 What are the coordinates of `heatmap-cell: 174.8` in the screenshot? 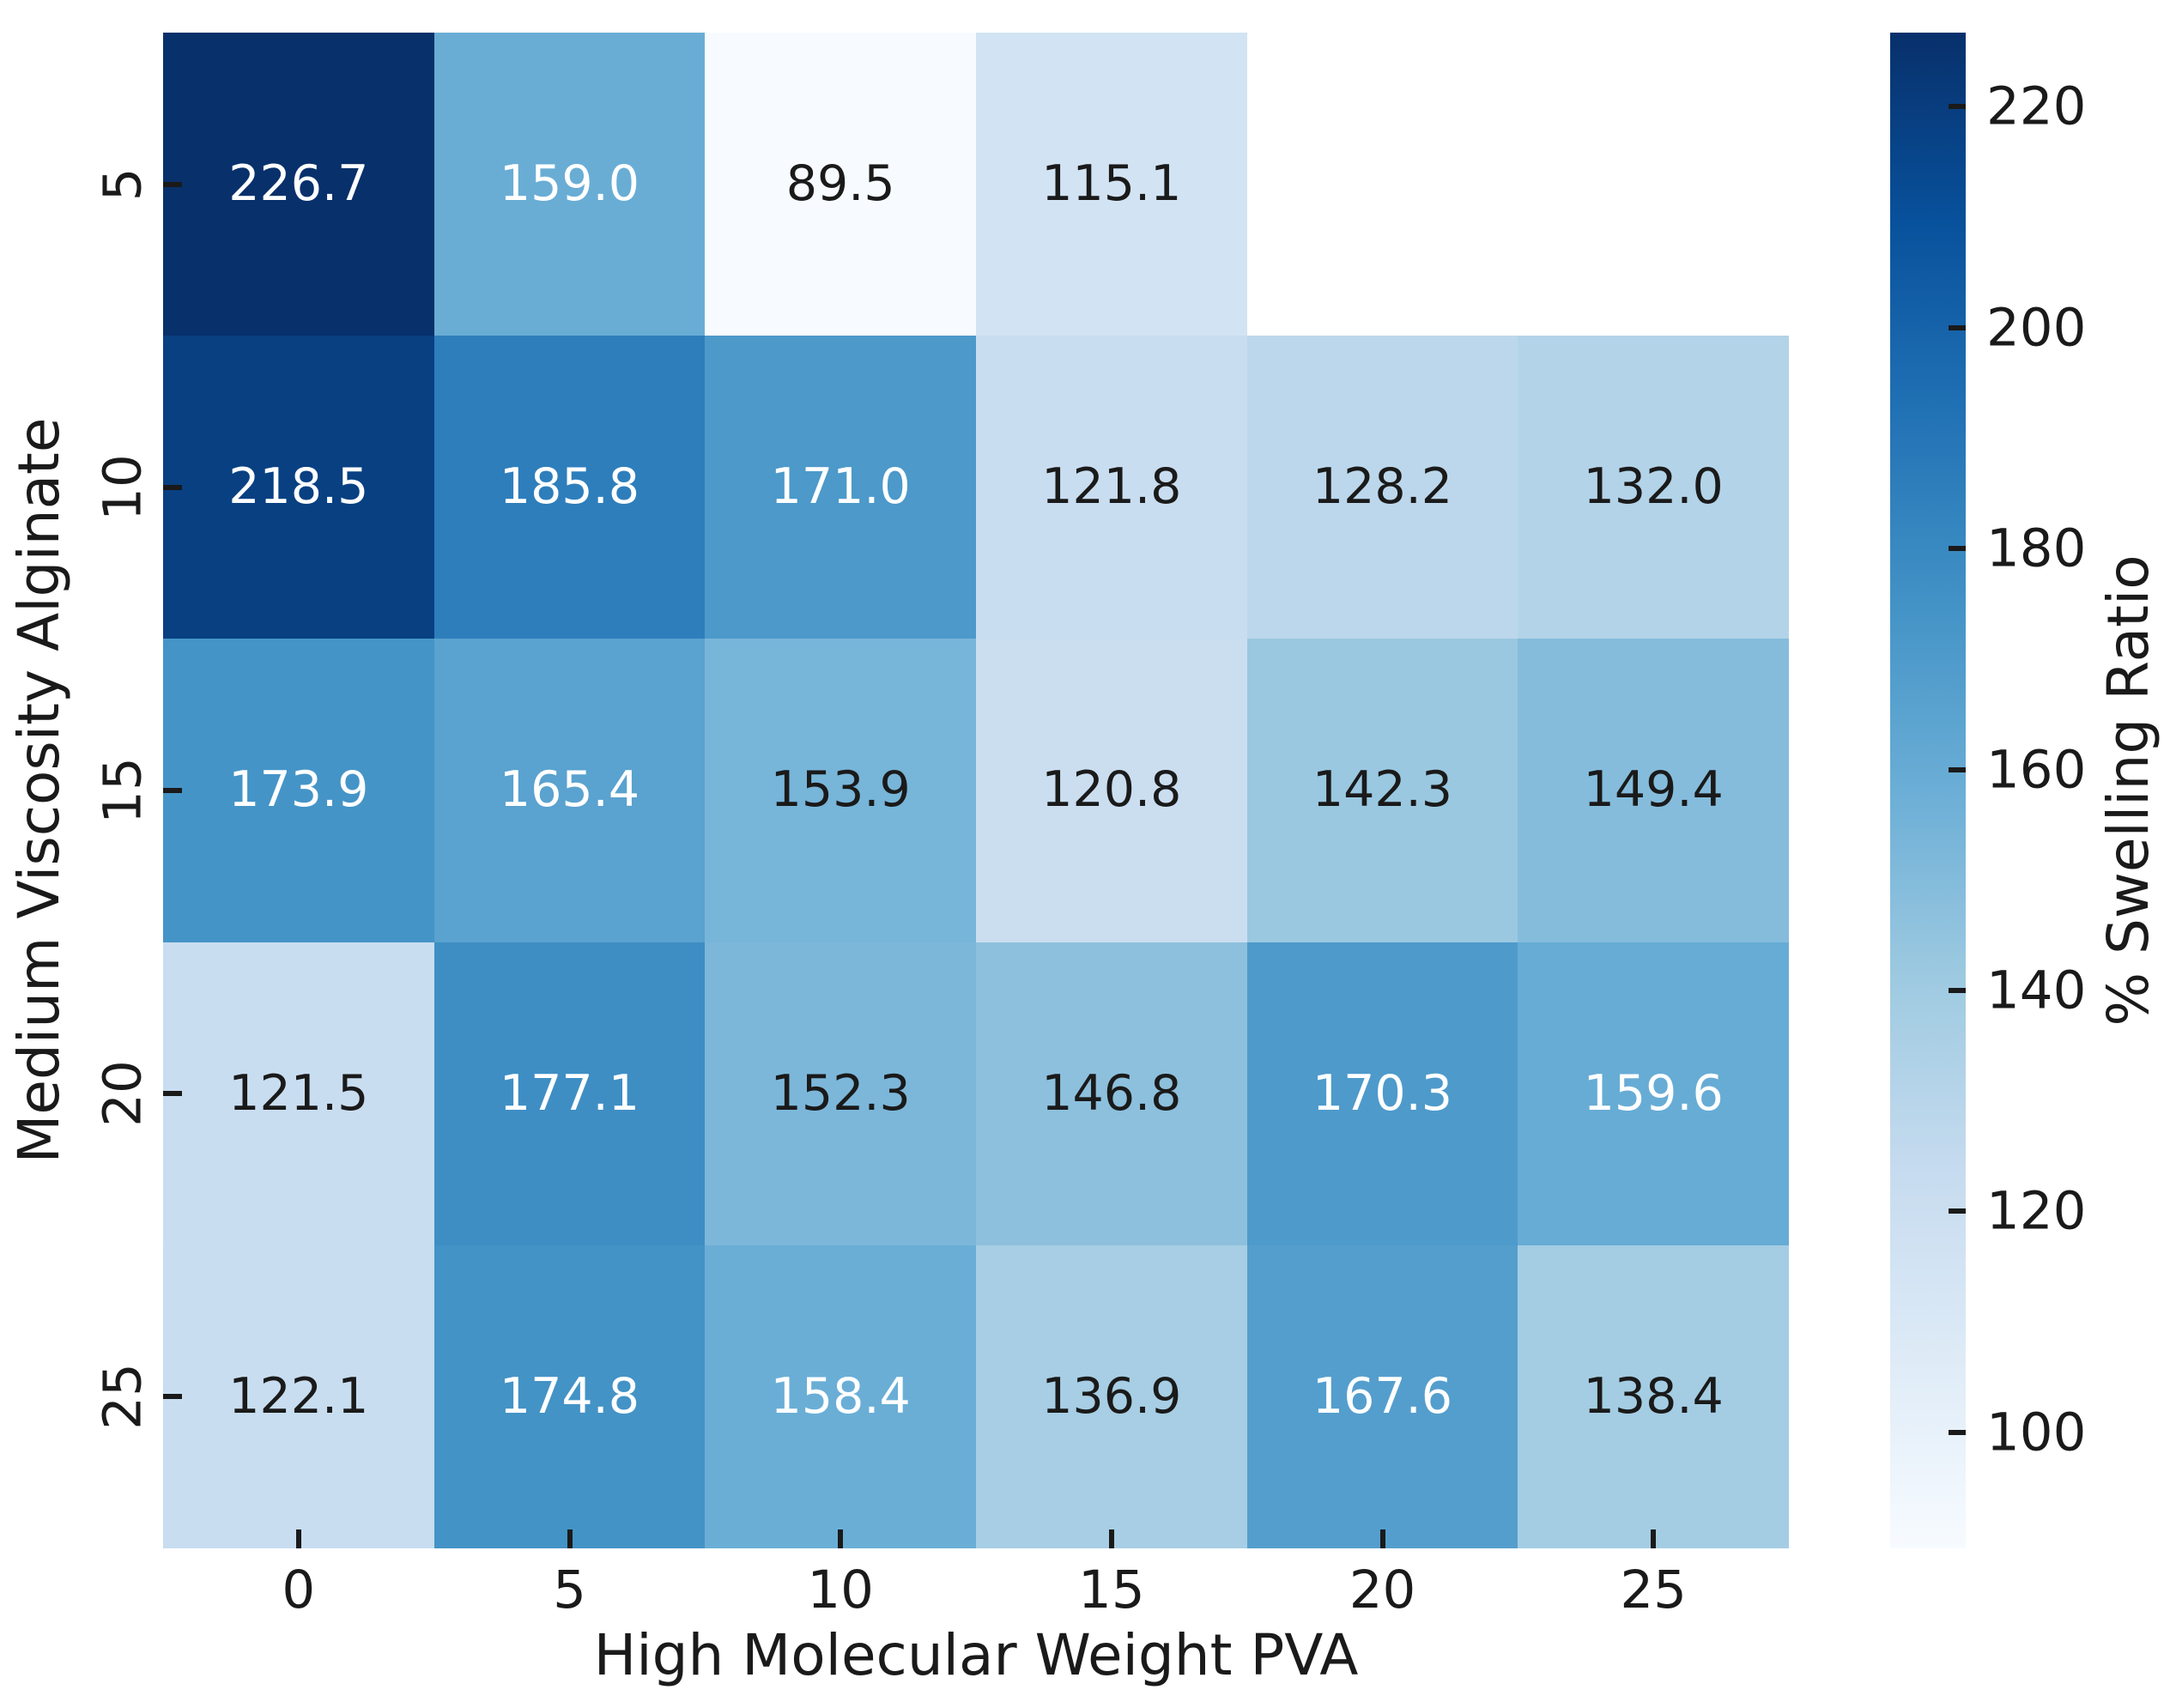 It's located at (569, 1397).